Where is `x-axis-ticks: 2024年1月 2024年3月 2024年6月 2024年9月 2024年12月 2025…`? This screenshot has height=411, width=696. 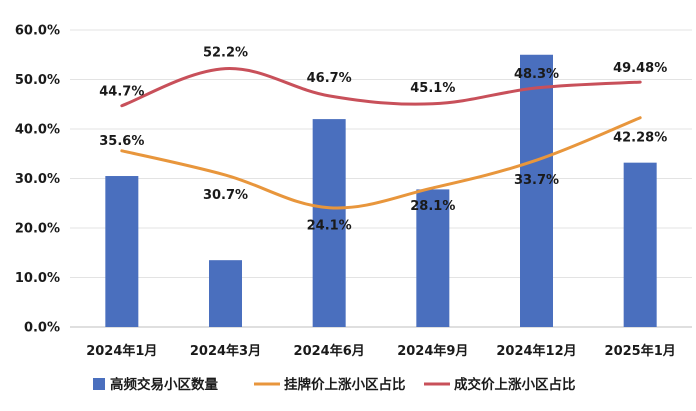
x-axis-ticks: 2024年1月 2024年3月 2024年6月 2024年9月 2024年12月 2025… is located at coordinates (381, 351).